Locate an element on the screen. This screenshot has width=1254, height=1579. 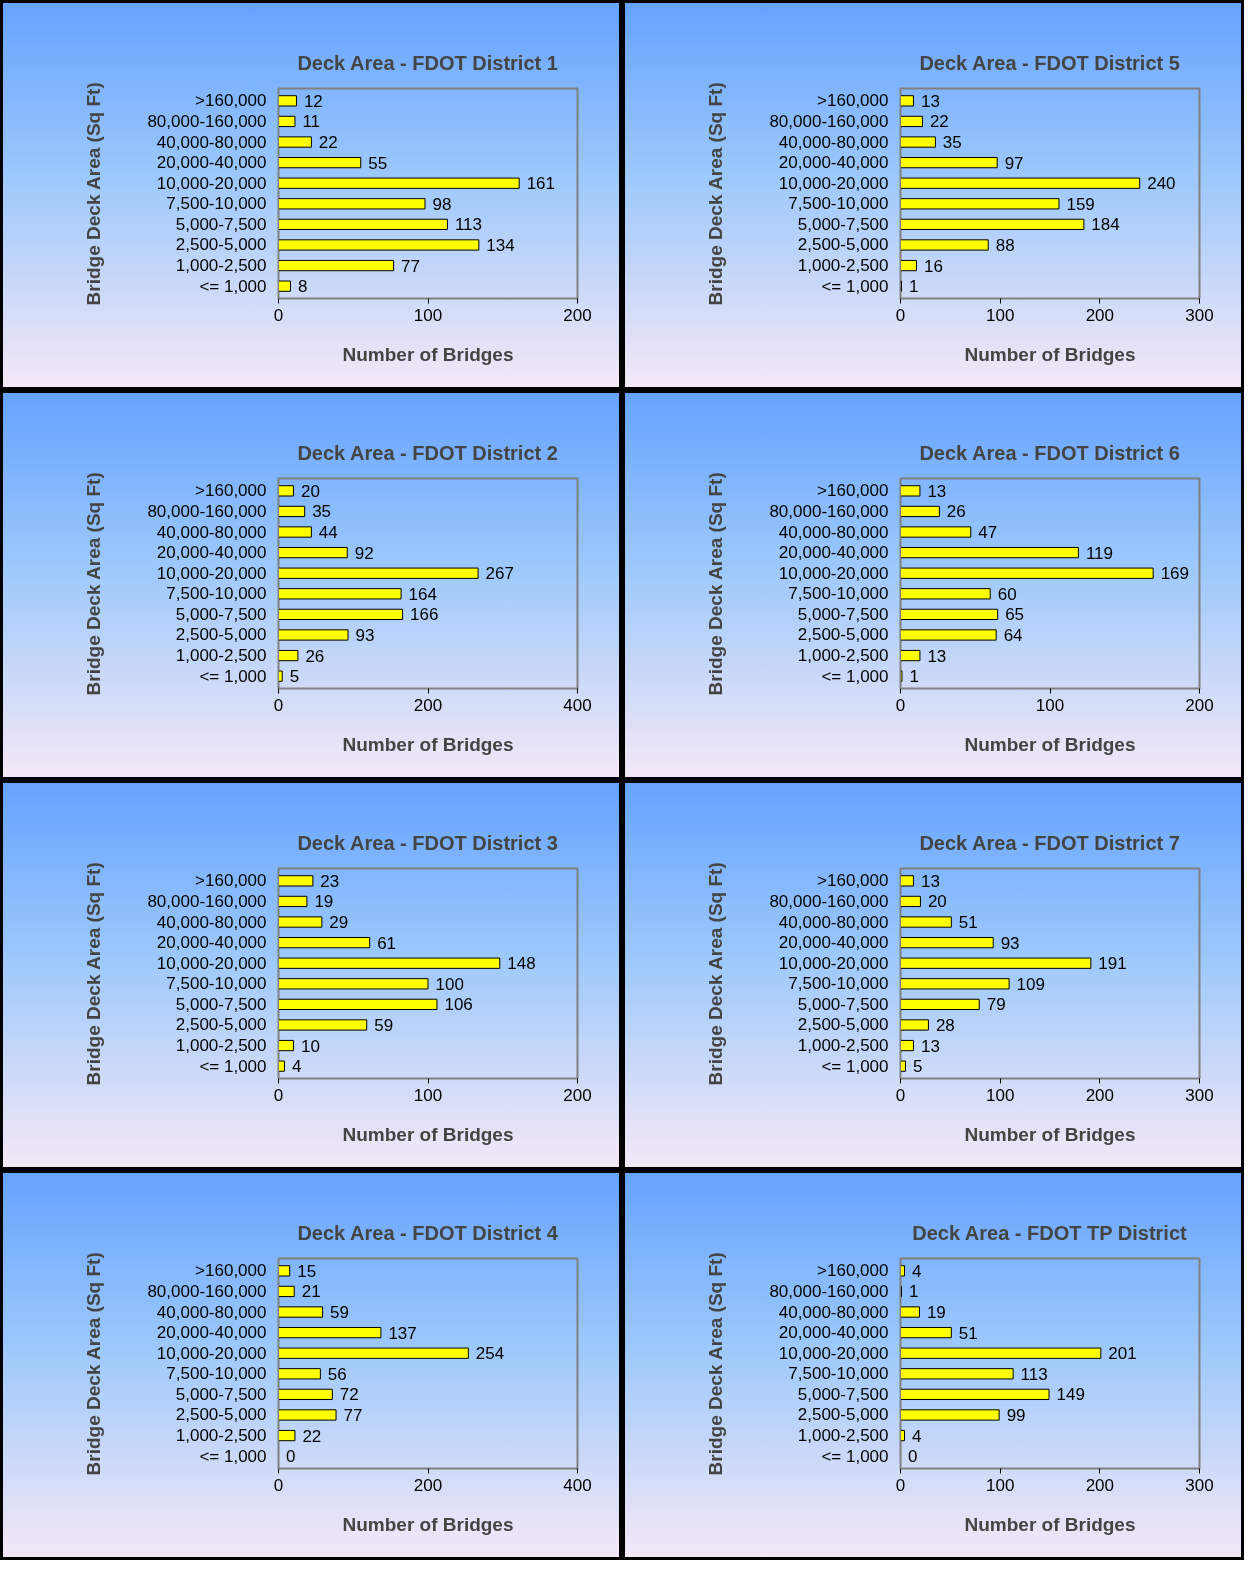
data-label: 113 is located at coordinates (468, 225).